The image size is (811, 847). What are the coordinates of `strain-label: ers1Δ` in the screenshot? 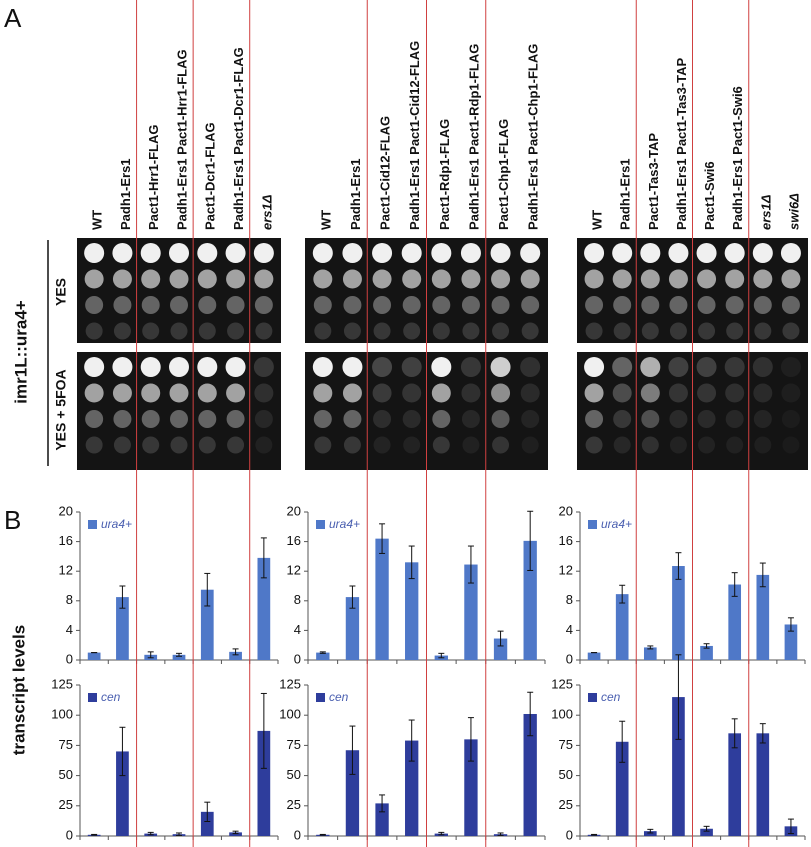 It's located at (765, 212).